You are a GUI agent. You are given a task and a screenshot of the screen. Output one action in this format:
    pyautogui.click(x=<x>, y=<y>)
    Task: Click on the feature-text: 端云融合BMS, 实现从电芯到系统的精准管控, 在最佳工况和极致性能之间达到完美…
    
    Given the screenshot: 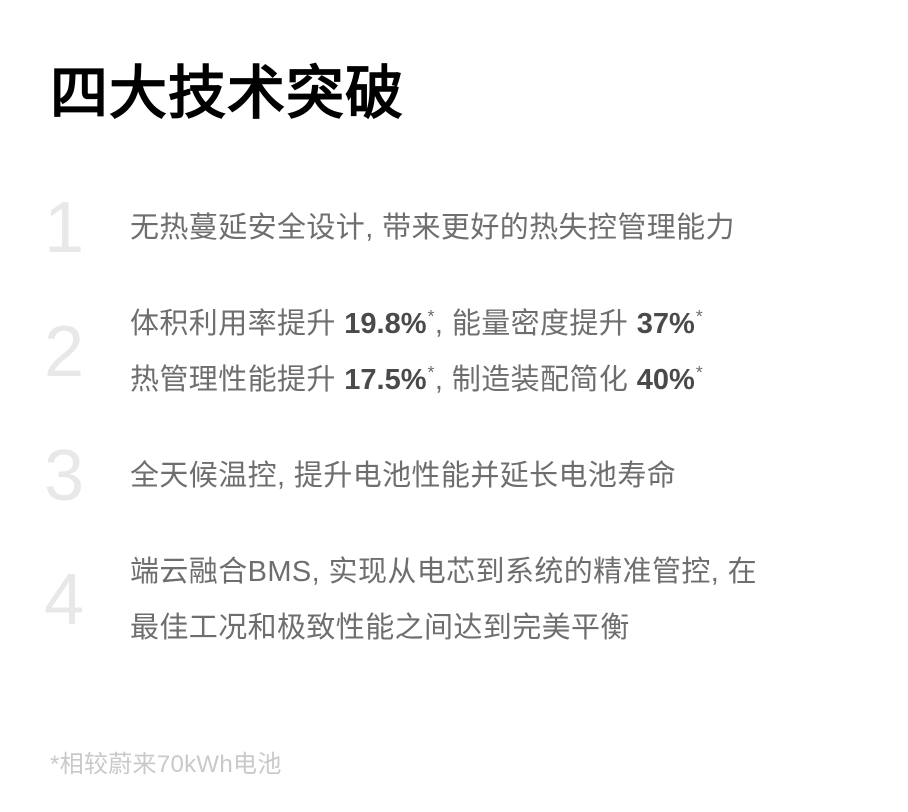 What is the action you would take?
    pyautogui.click(x=519, y=600)
    